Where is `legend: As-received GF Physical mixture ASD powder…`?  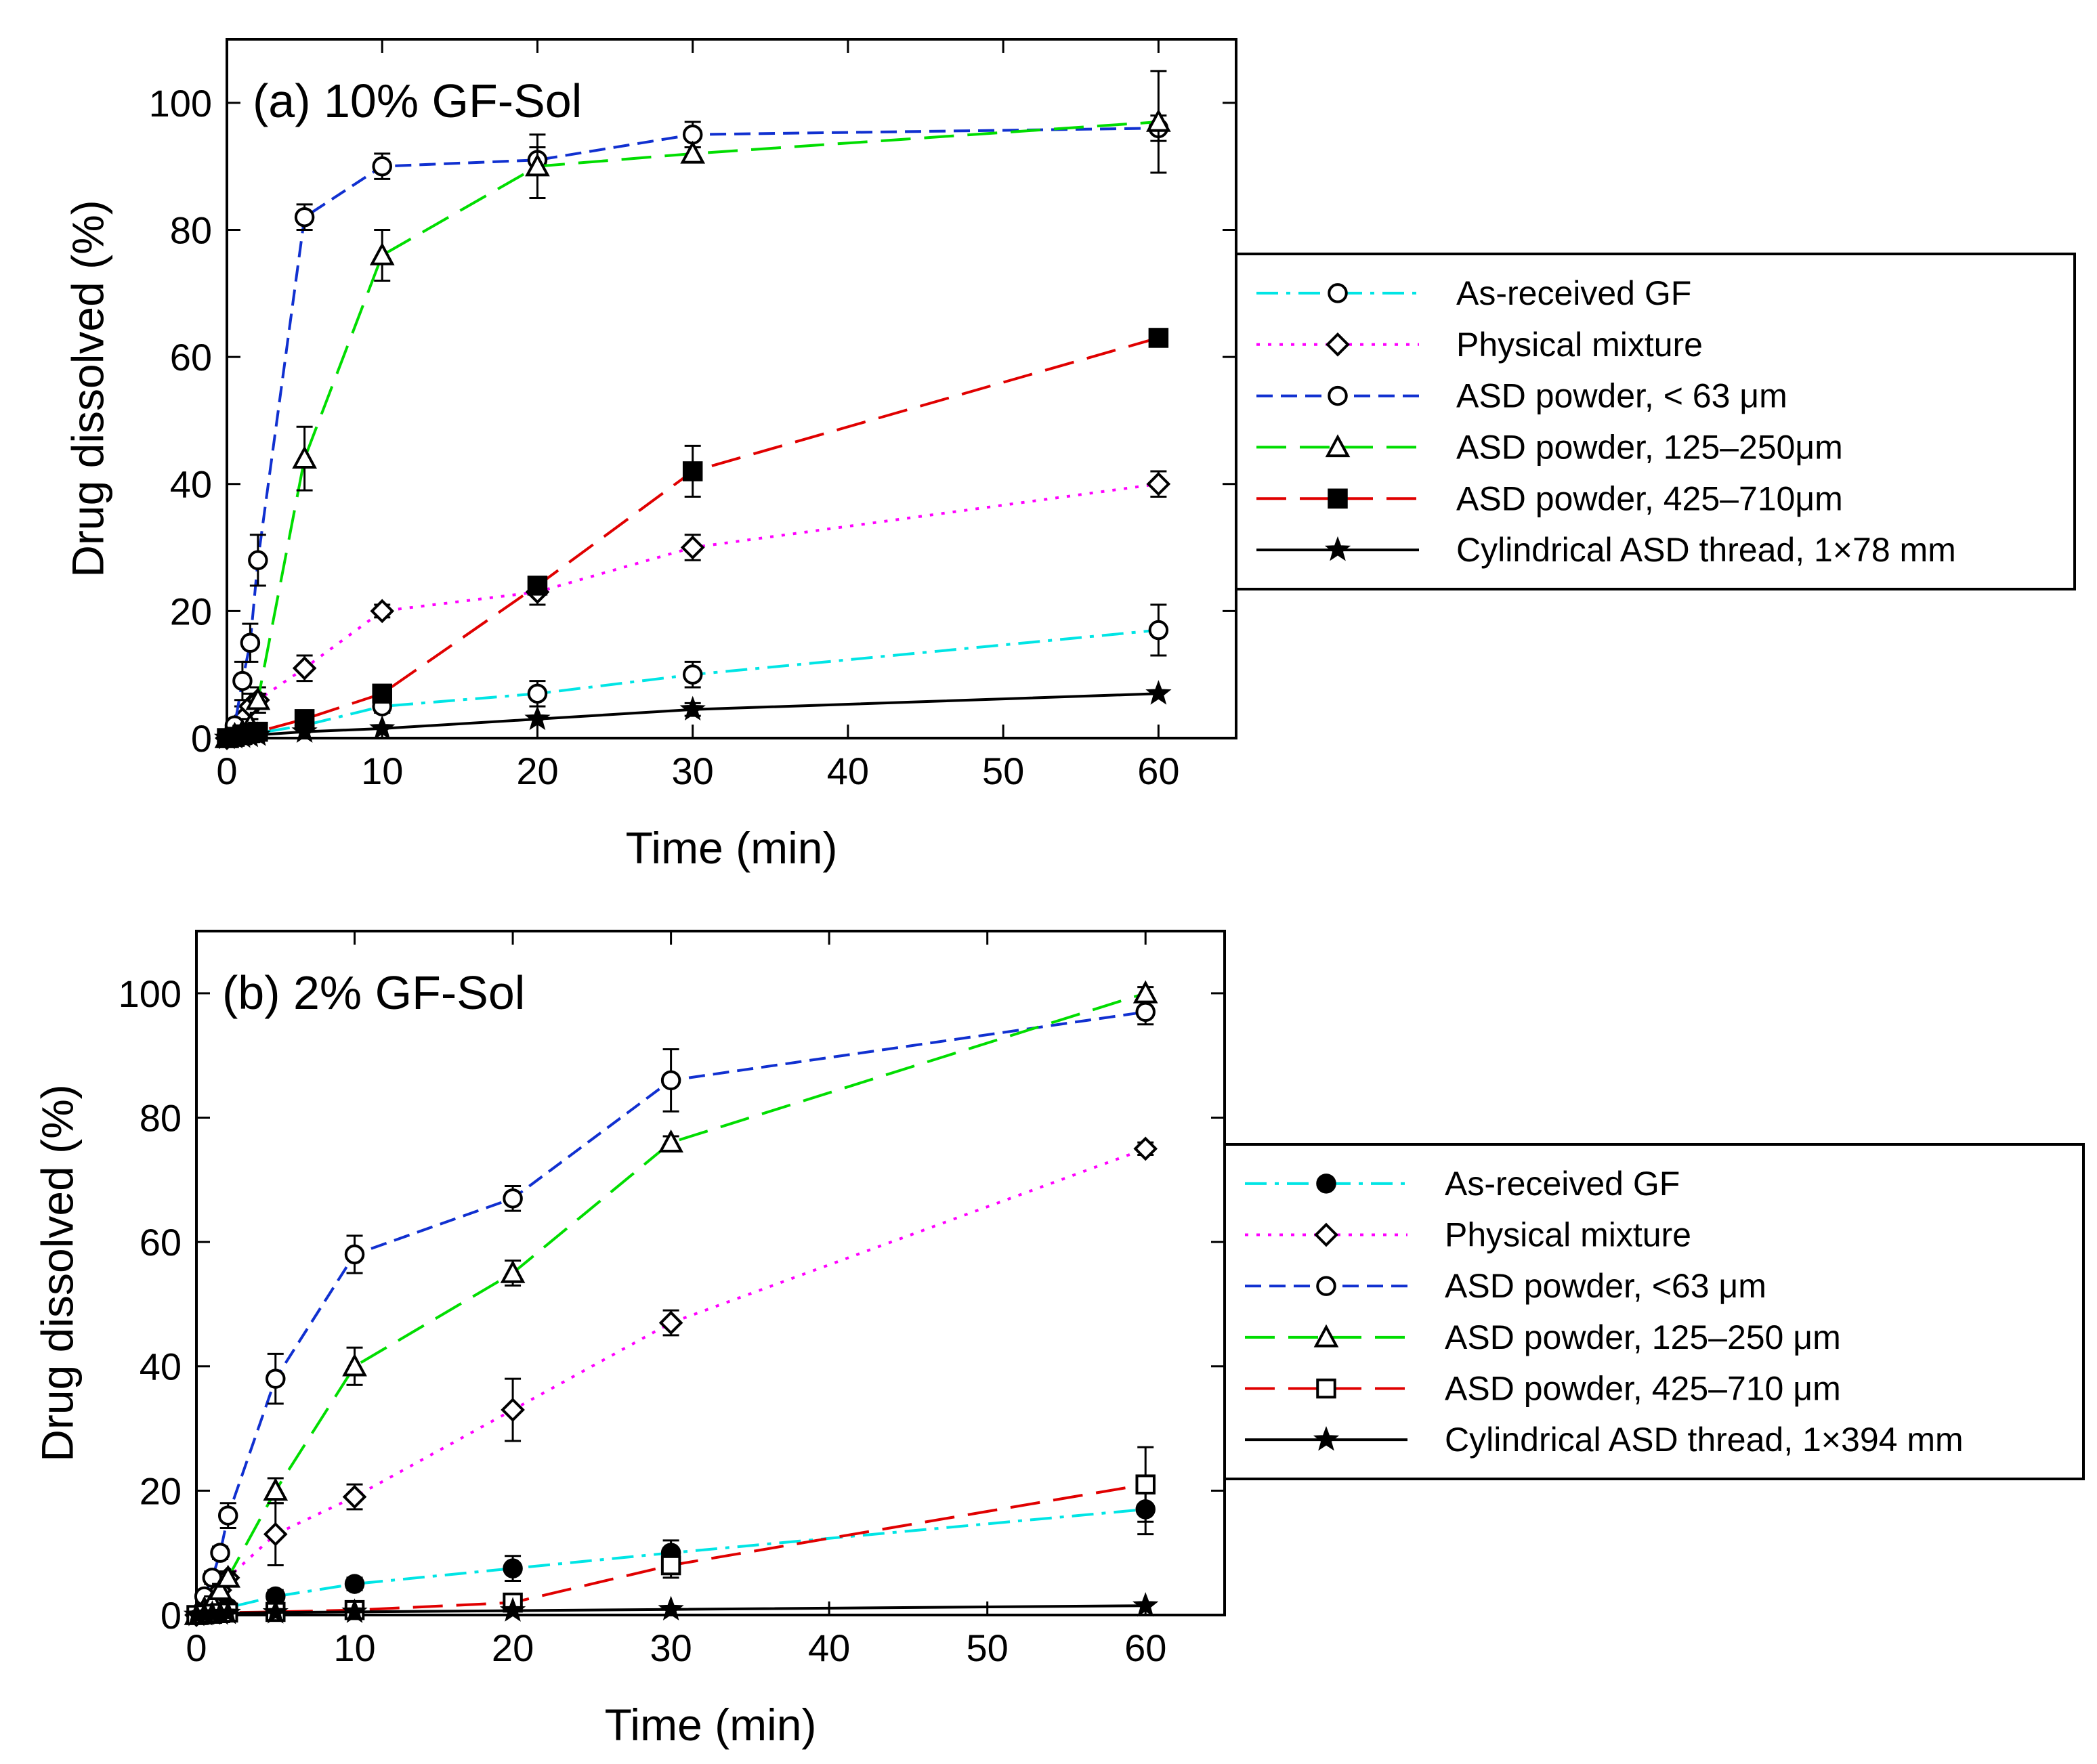 legend: As-received GF Physical mixture ASD powder… is located at coordinates (1654, 1311).